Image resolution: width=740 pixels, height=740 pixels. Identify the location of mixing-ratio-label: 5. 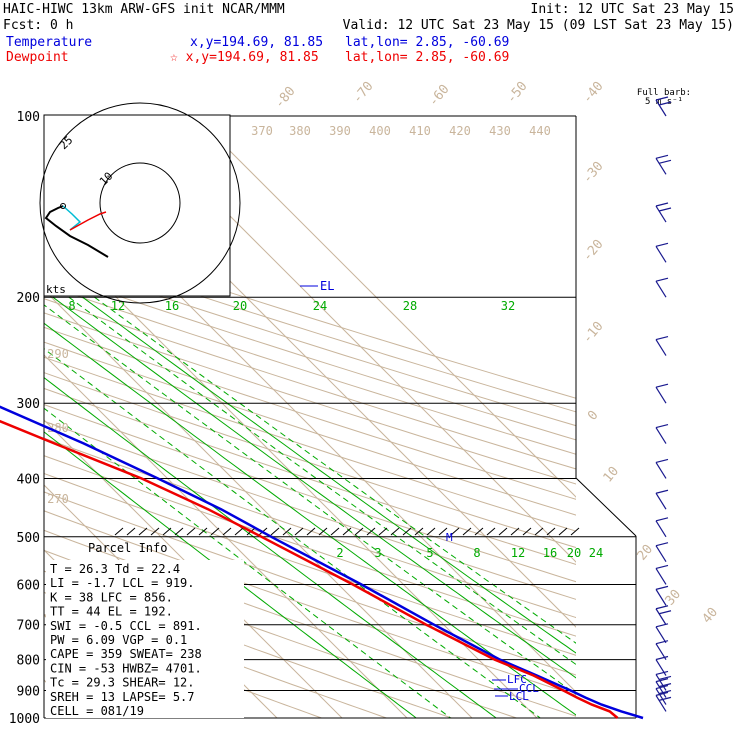
(429, 553).